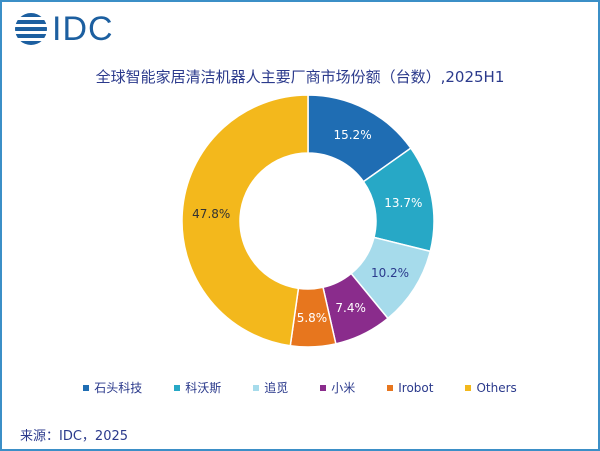 The image size is (600, 451). Describe the element at coordinates (350, 308) in the screenshot. I see `data-label: 7.4%` at that location.